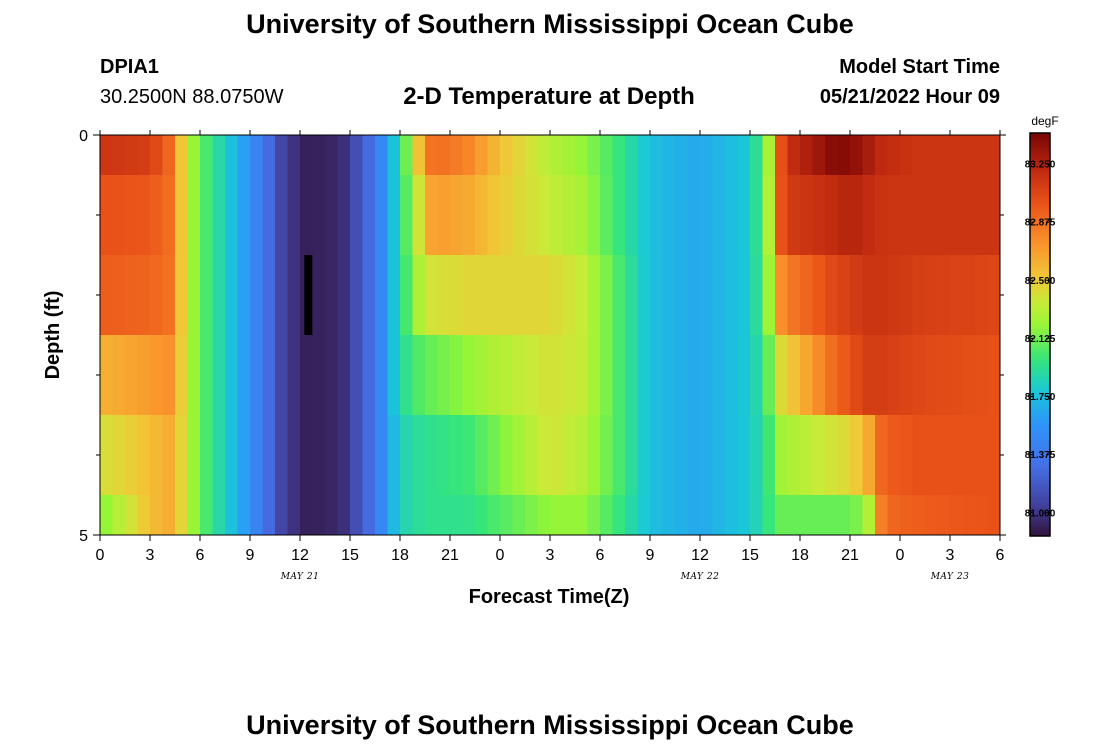 The width and height of the screenshot is (1100, 750). Describe the element at coordinates (549, 96) in the screenshot. I see `chart-title: 2-D Temperature at Depth` at that location.